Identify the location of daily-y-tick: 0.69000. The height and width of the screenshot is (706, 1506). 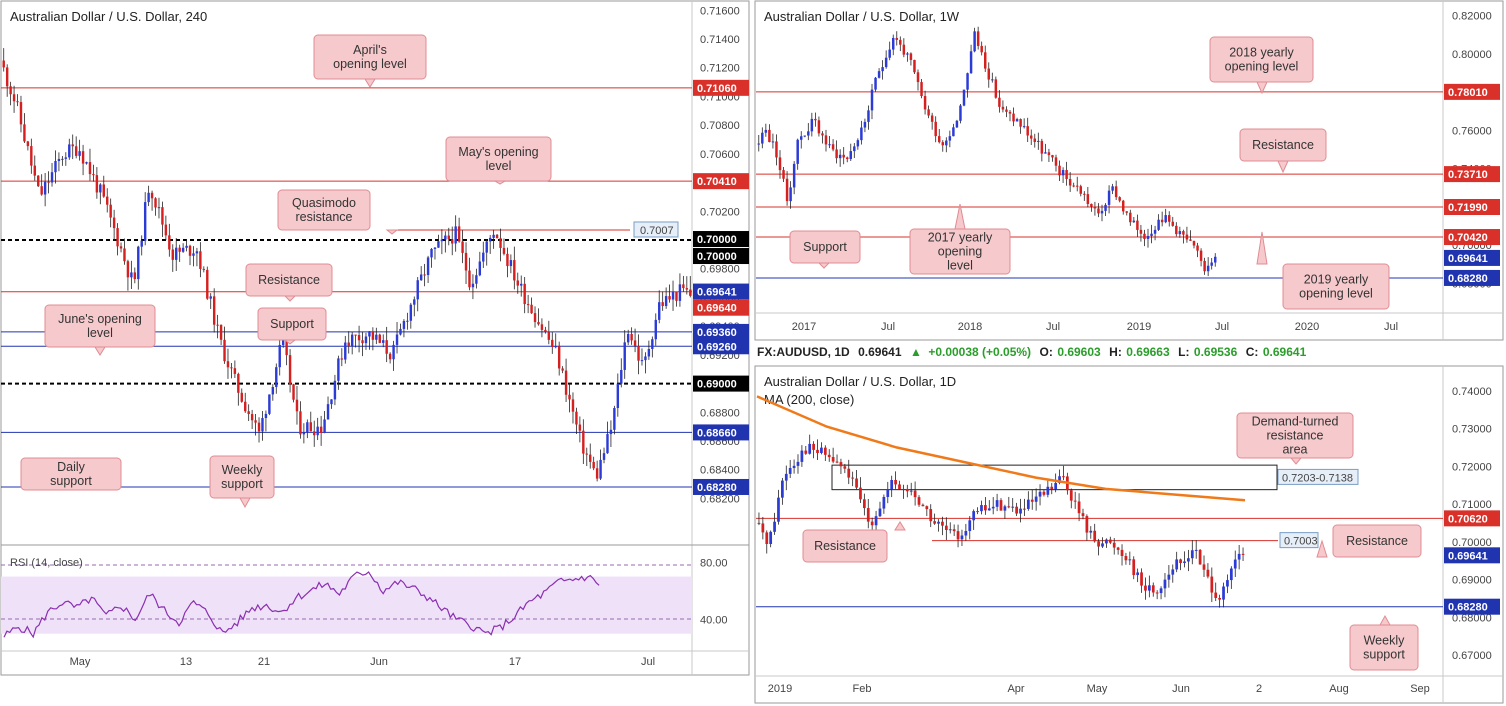
(1472, 581).